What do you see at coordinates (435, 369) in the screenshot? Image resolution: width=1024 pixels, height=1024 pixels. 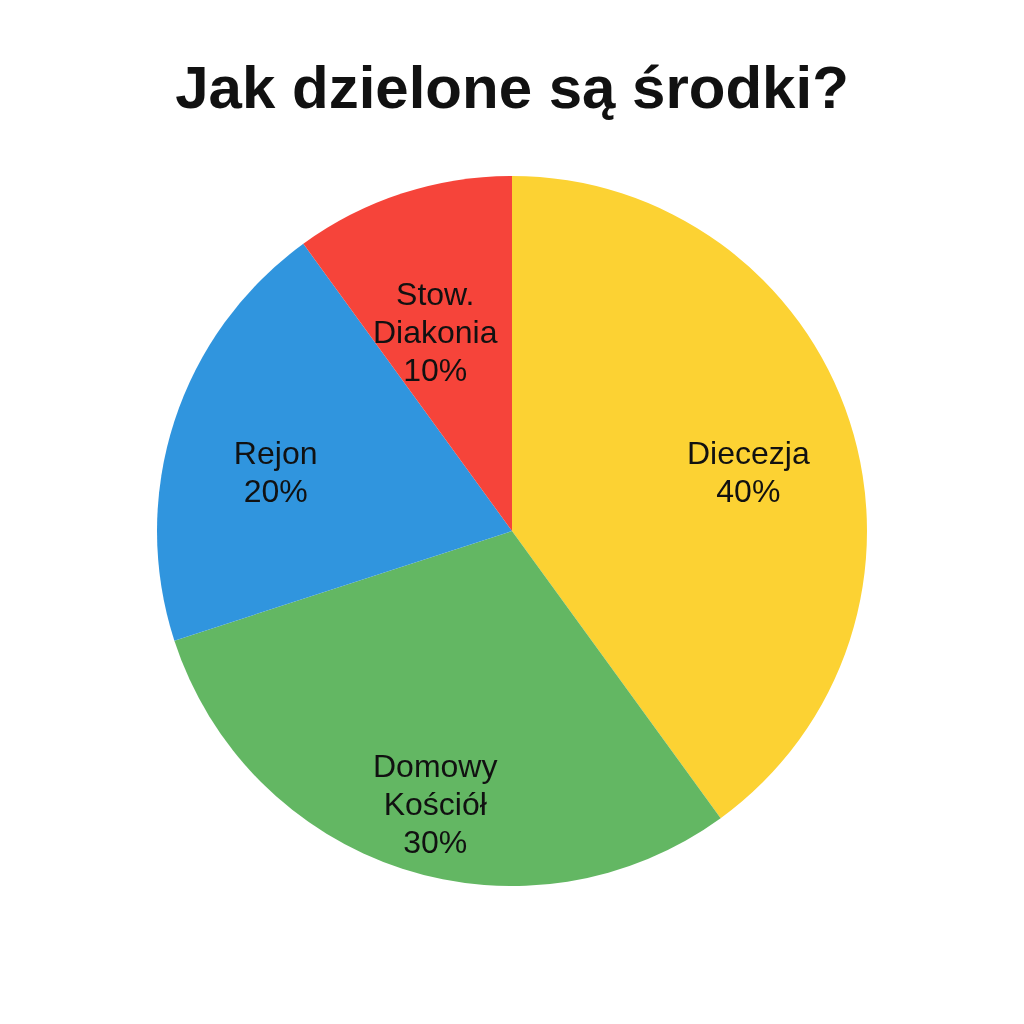 I see `data-label: 10%` at bounding box center [435, 369].